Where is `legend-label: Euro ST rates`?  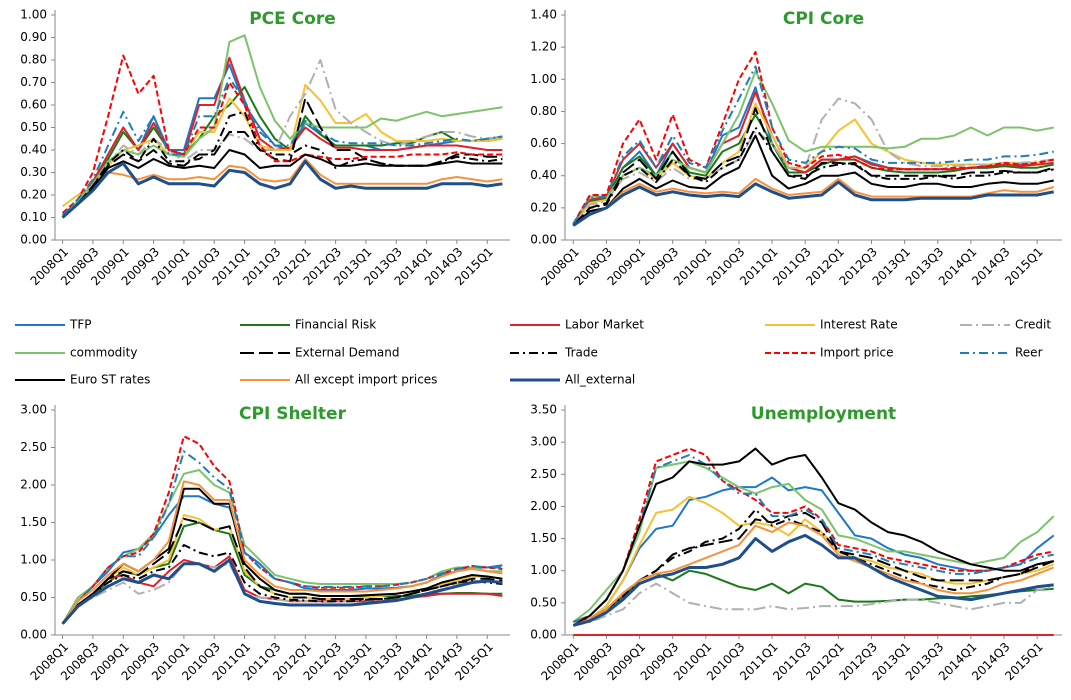 legend-label: Euro ST rates is located at coordinates (110, 380).